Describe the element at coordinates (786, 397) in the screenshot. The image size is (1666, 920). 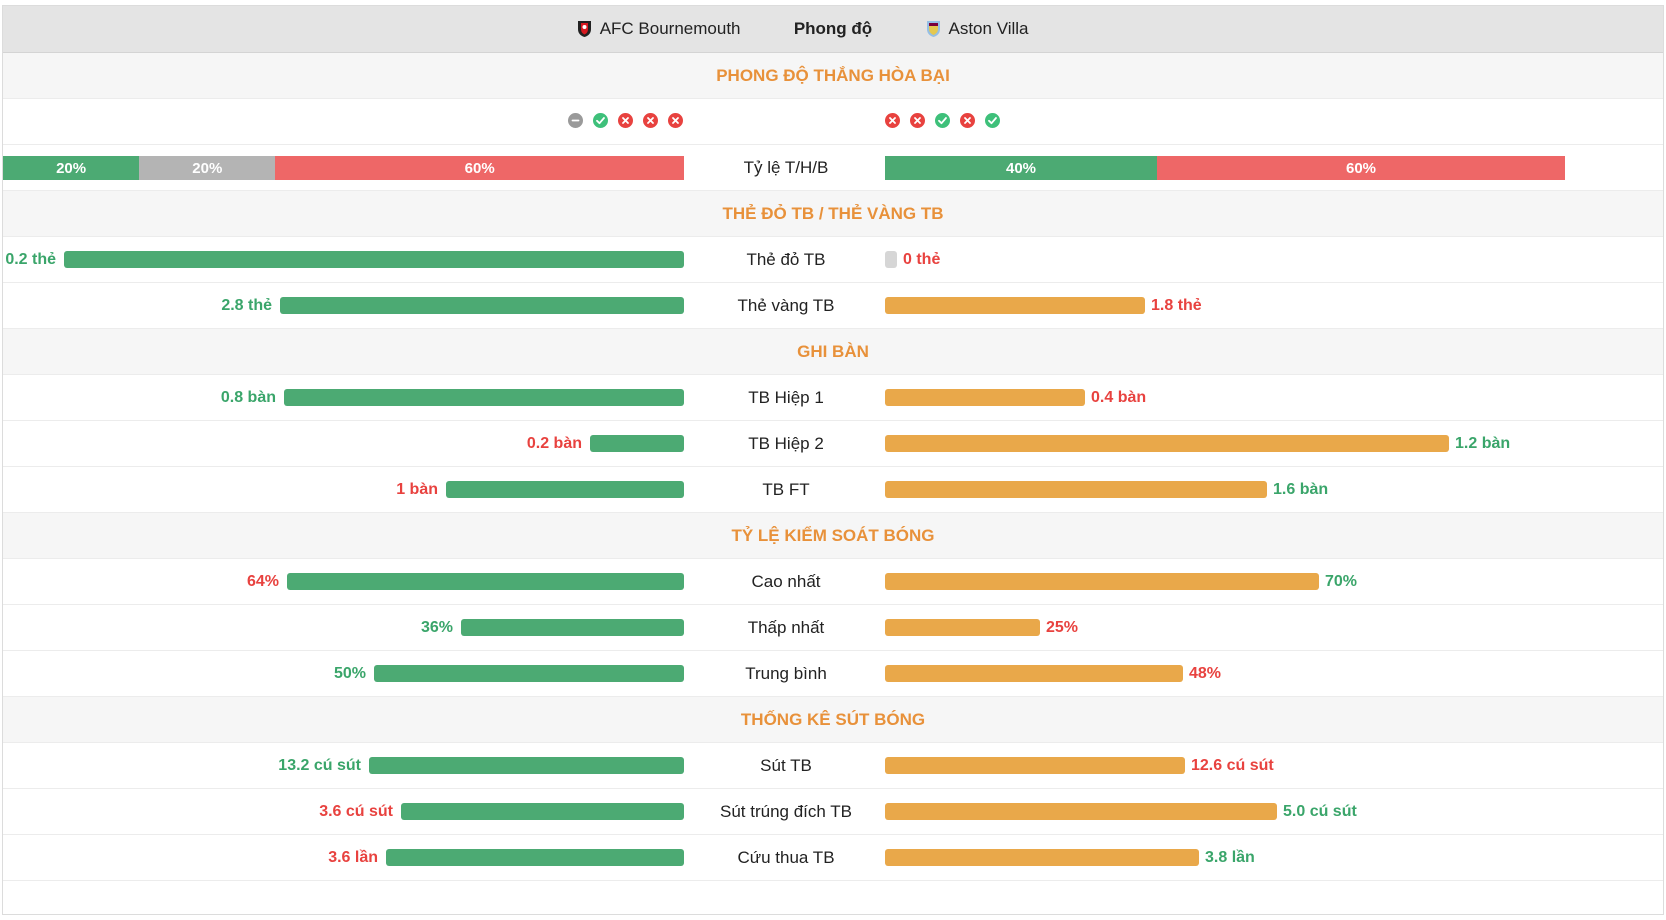
I see `stat-label: TB Hiệp 1` at that location.